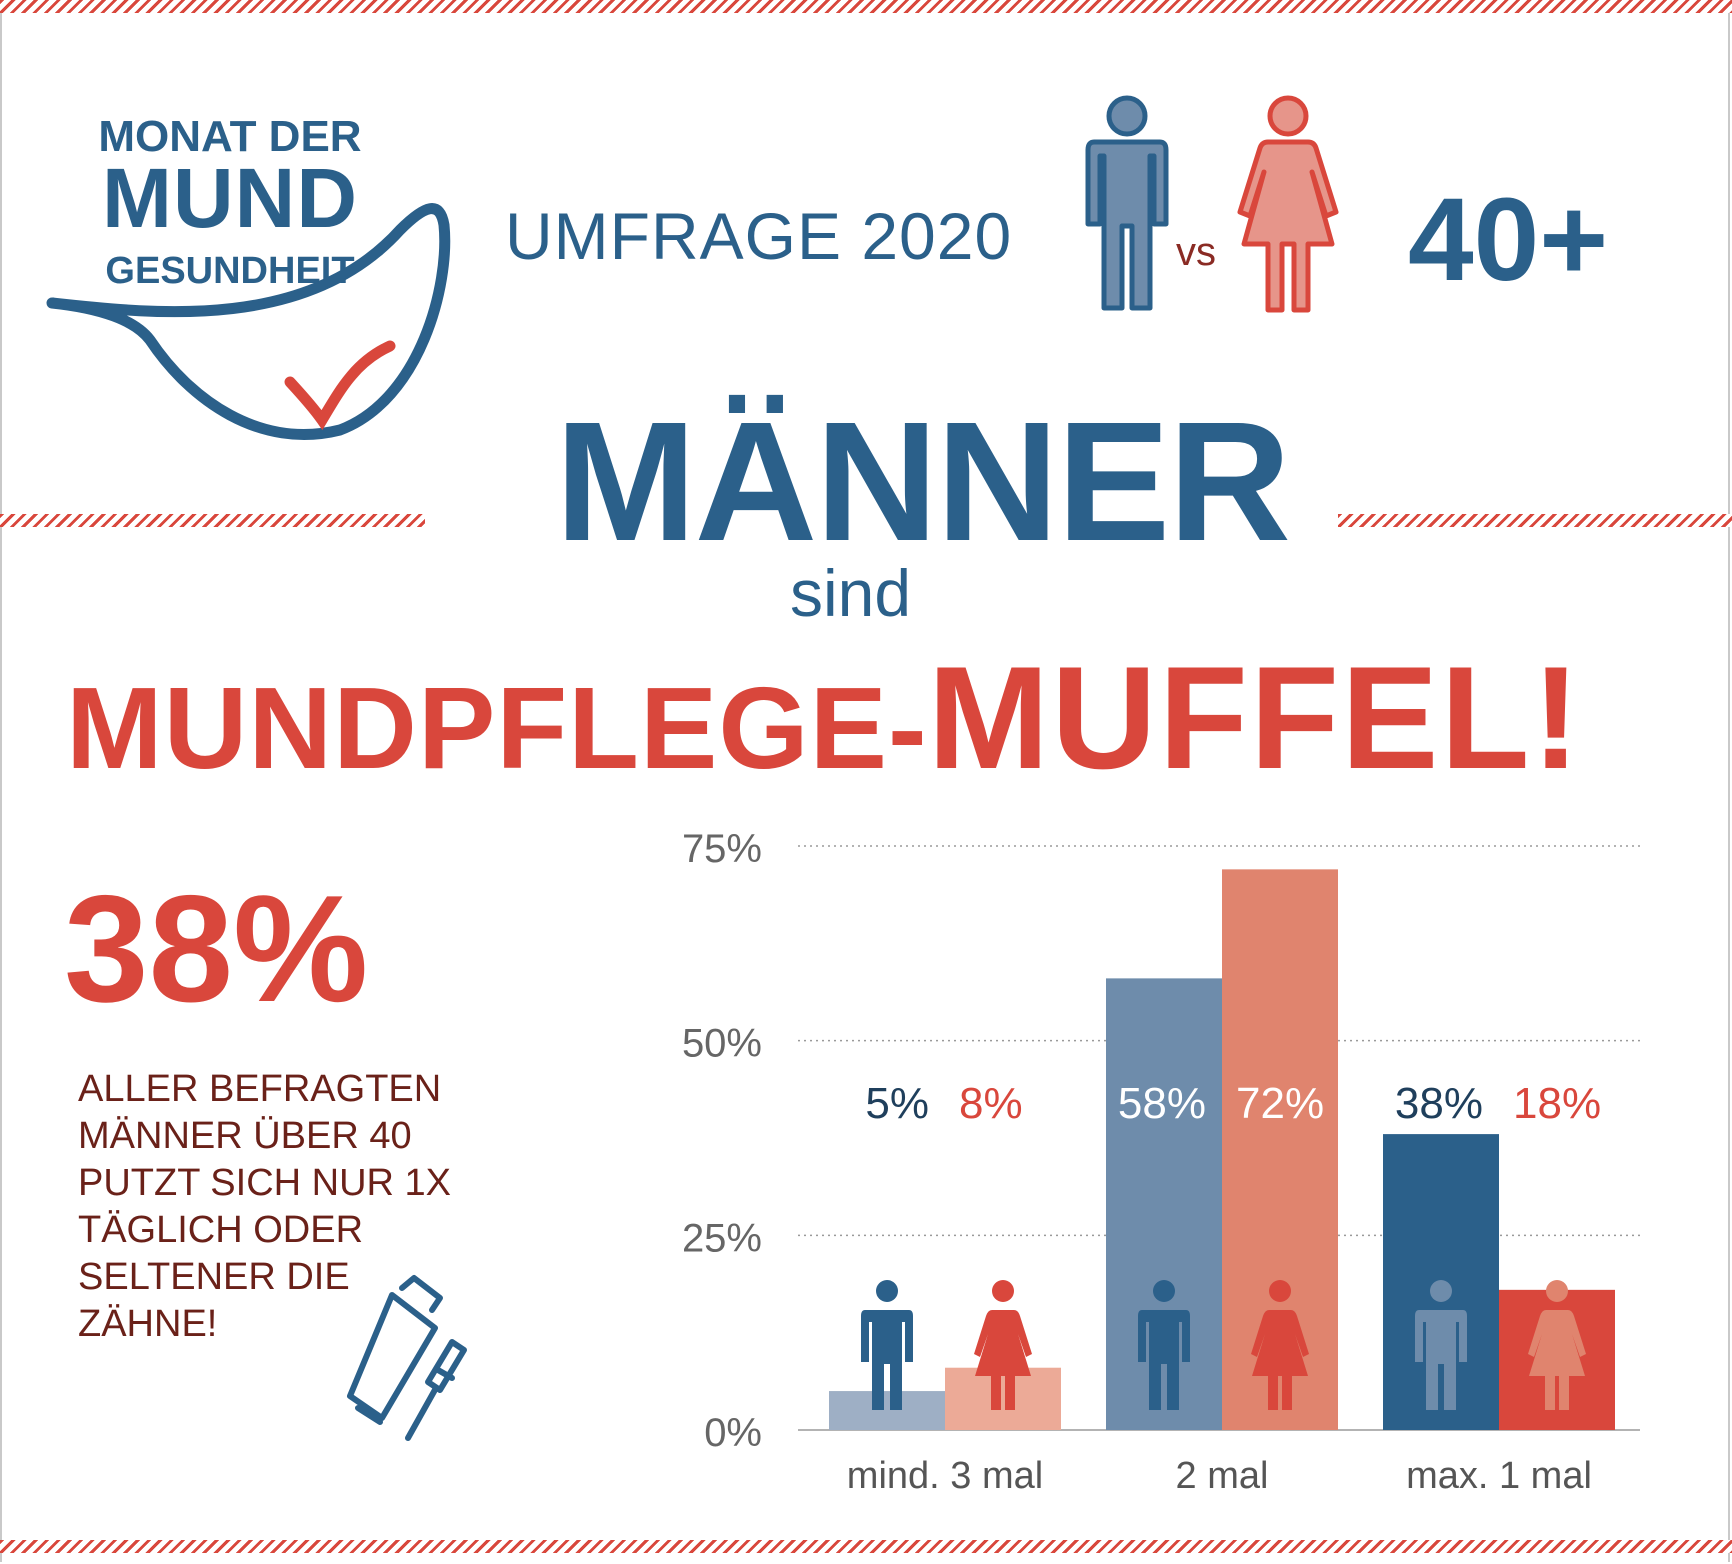  I want to click on data-label: 72%, so click(1280, 1103).